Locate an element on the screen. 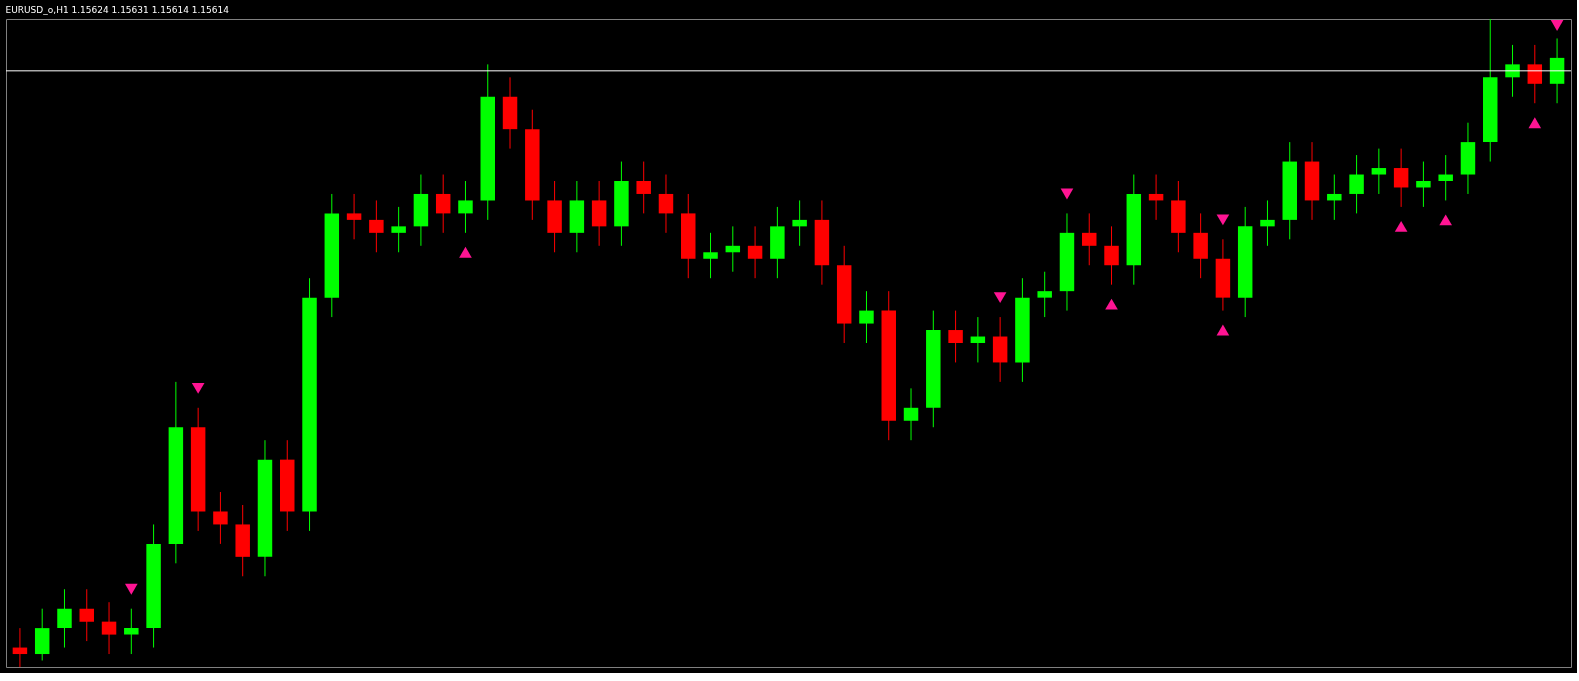  chart-title: EURUSD_o,H1 1.15624 1.15631 1.15614 1.15614 is located at coordinates (117, 9).